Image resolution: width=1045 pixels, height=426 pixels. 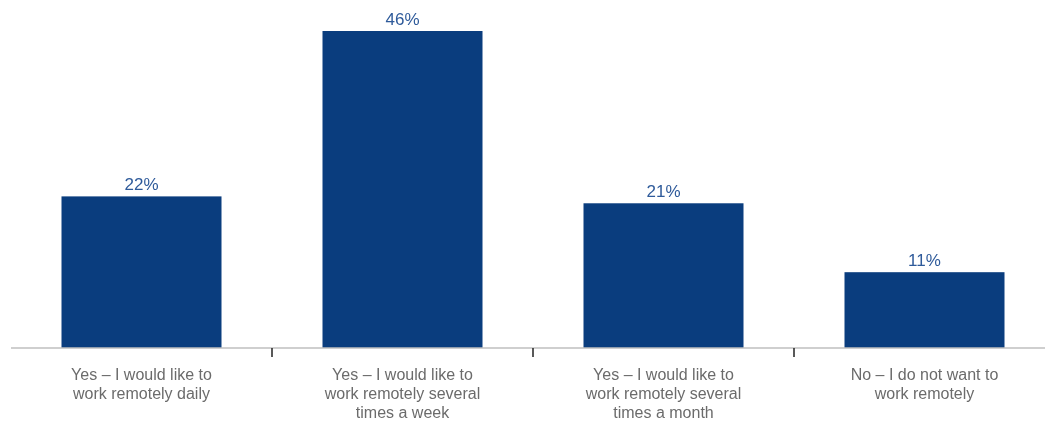 What do you see at coordinates (142, 384) in the screenshot?
I see `x-tick-label: Yes – I would like to work remotely daily` at bounding box center [142, 384].